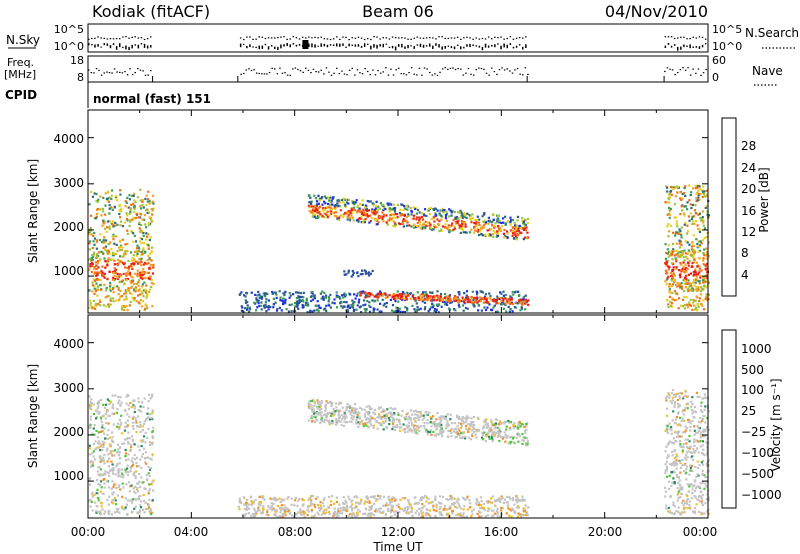 The height and width of the screenshot is (554, 800). I want to click on nsky-bar, so click(402, 45).